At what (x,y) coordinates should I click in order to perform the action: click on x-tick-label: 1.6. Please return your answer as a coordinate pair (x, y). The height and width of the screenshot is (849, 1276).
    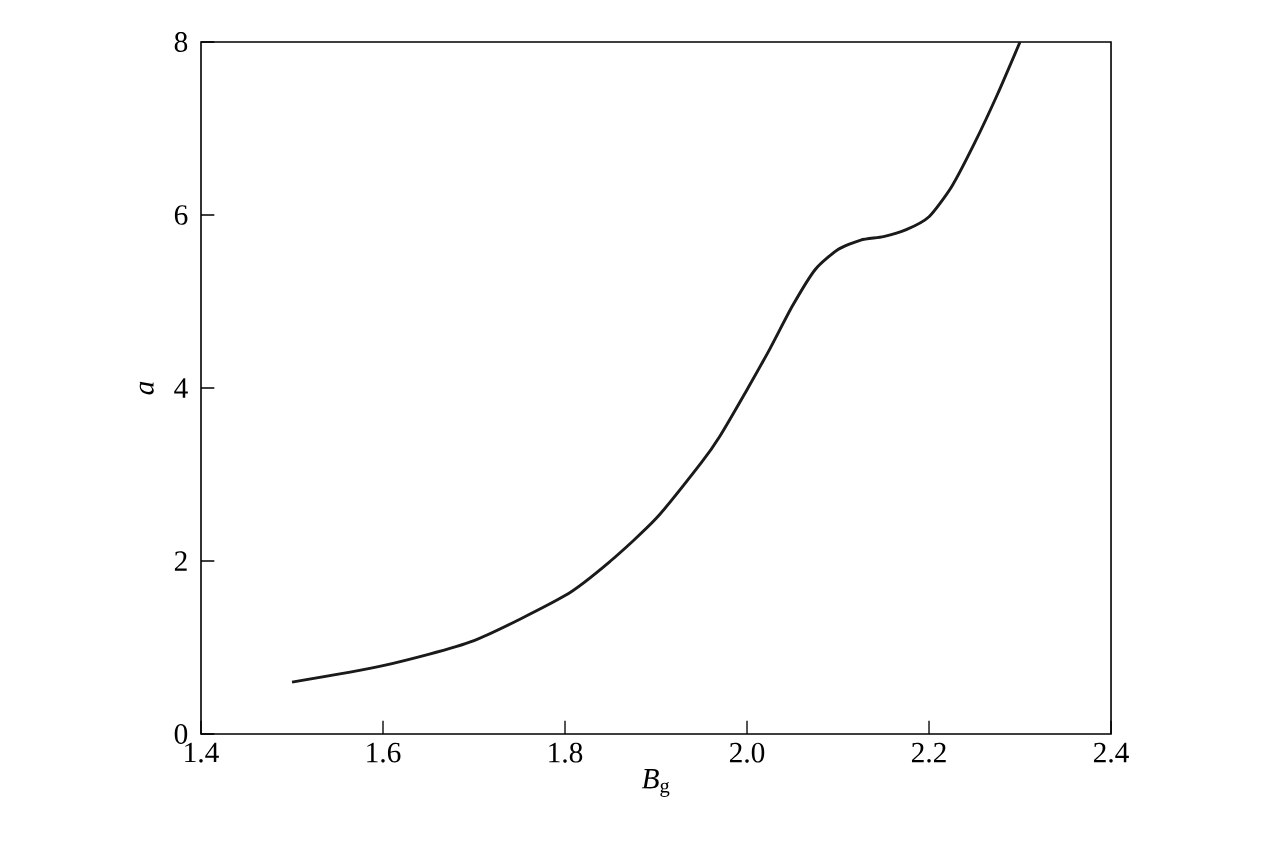
    Looking at the image, I should click on (384, 752).